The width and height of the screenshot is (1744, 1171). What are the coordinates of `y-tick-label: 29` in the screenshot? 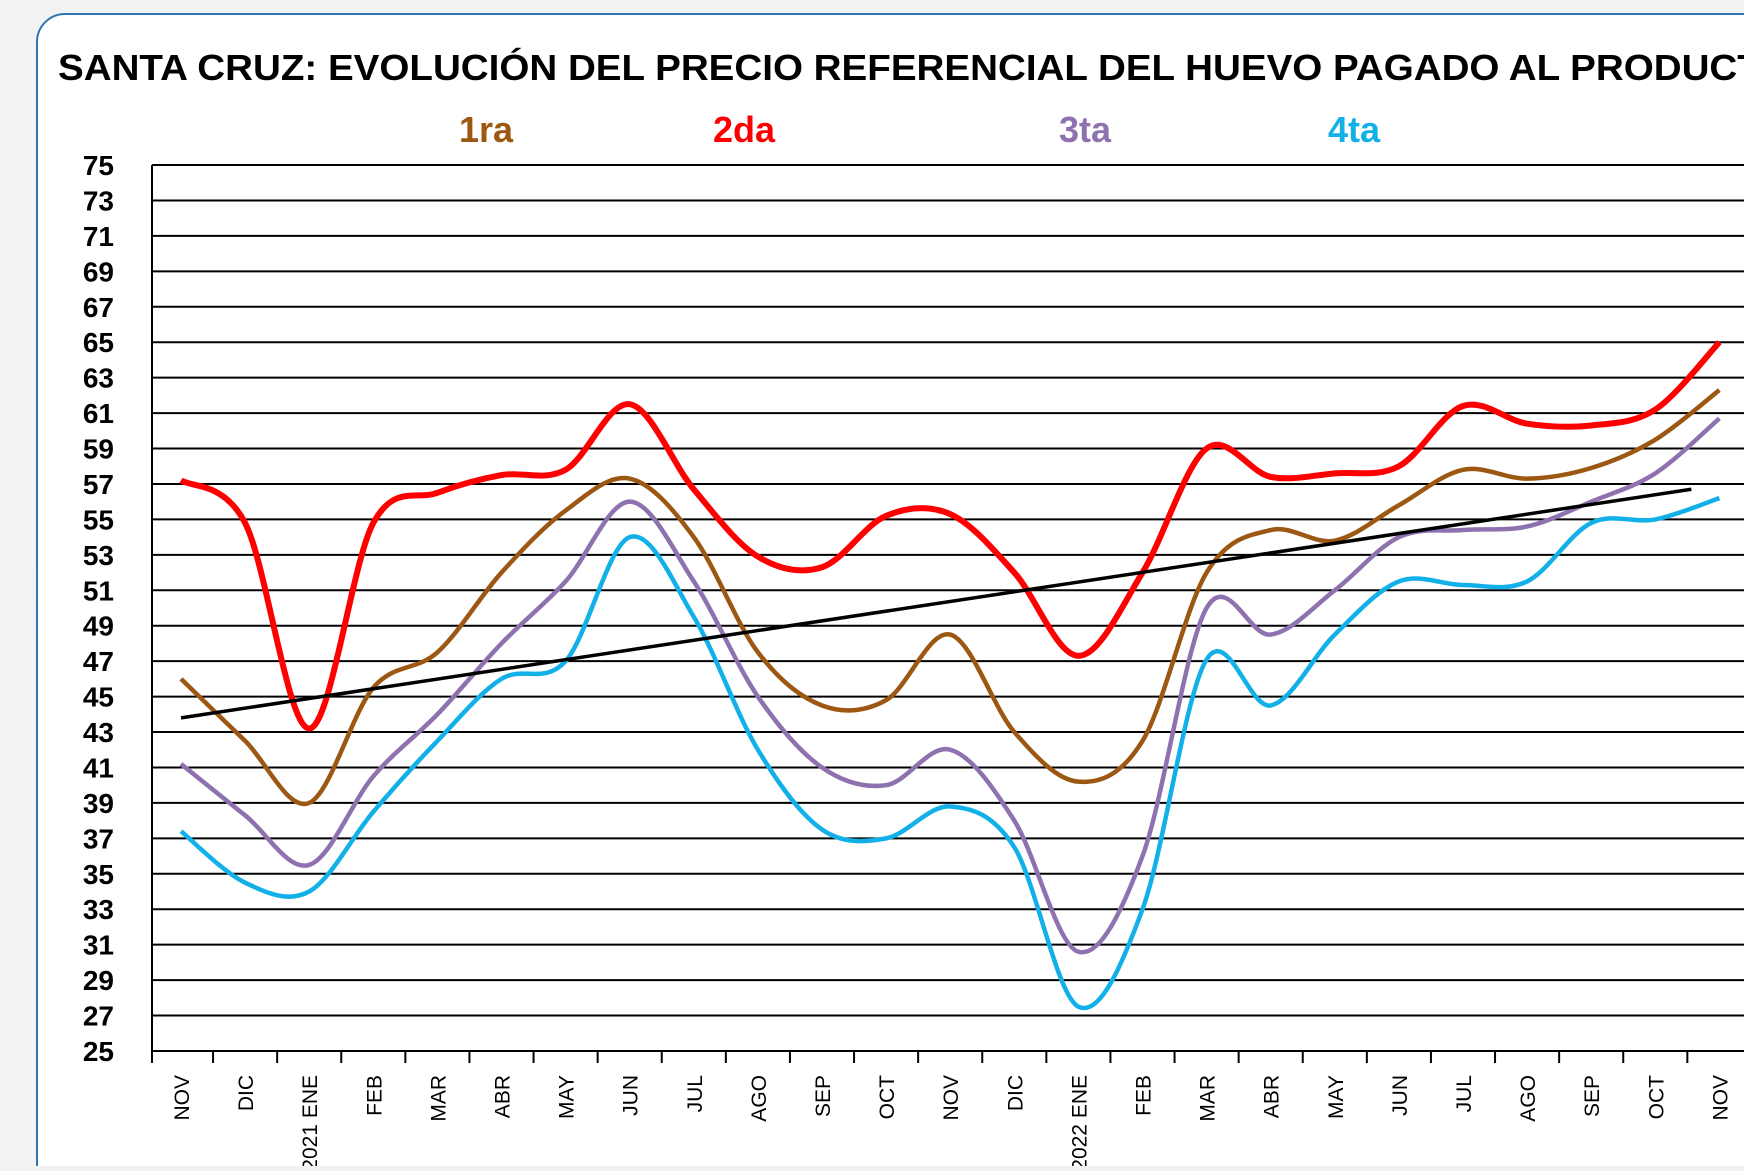 It's located at (98, 980).